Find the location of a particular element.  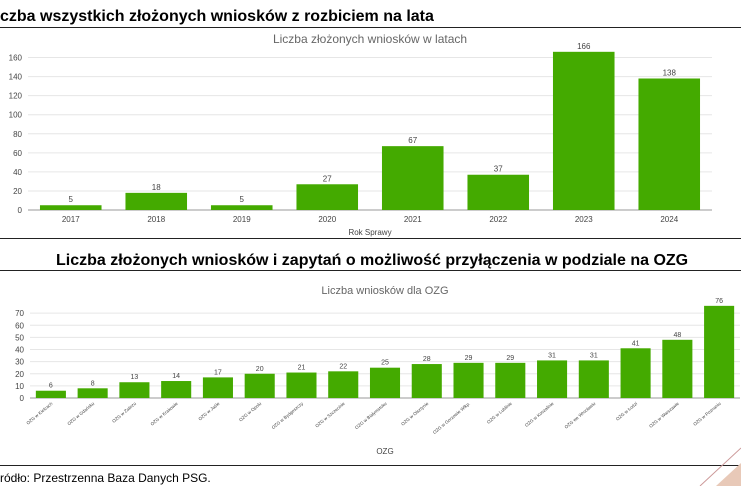

y-tick-label: 50 is located at coordinates (19, 337).